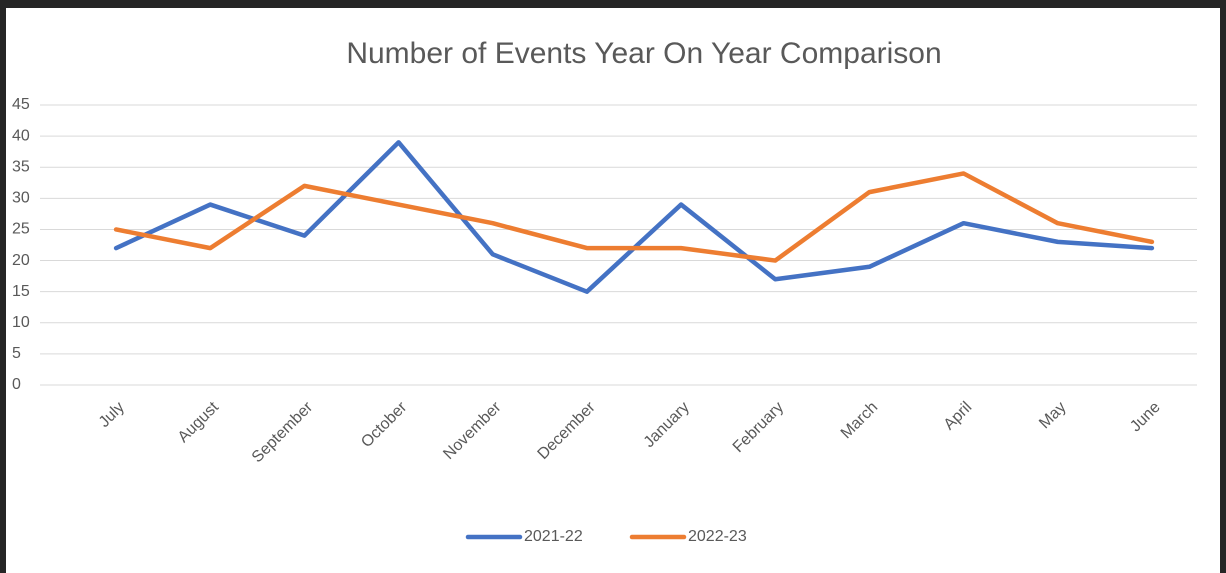  What do you see at coordinates (21, 135) in the screenshot?
I see `y-tick-label: 40` at bounding box center [21, 135].